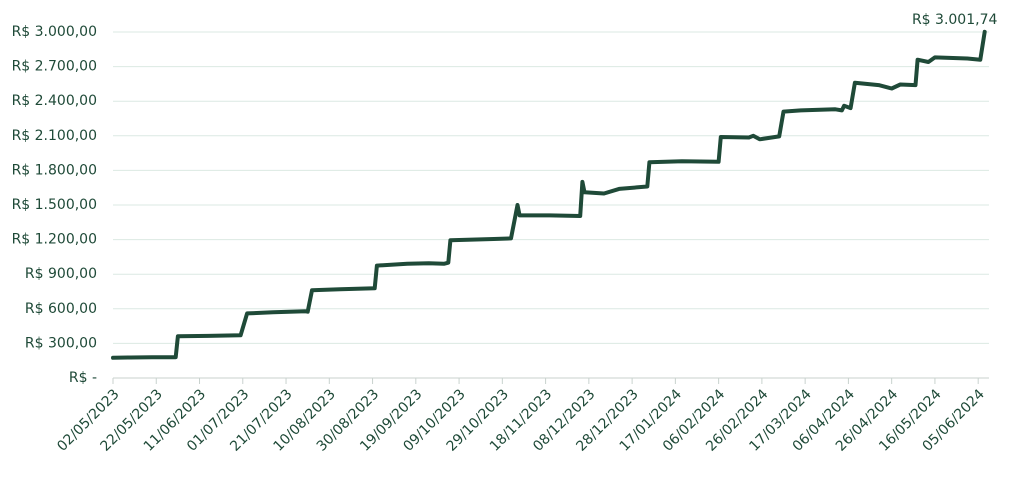 This screenshot has width=1024, height=488. What do you see at coordinates (54, 170) in the screenshot?
I see `y-tick-label: R$ 1.800,00` at bounding box center [54, 170].